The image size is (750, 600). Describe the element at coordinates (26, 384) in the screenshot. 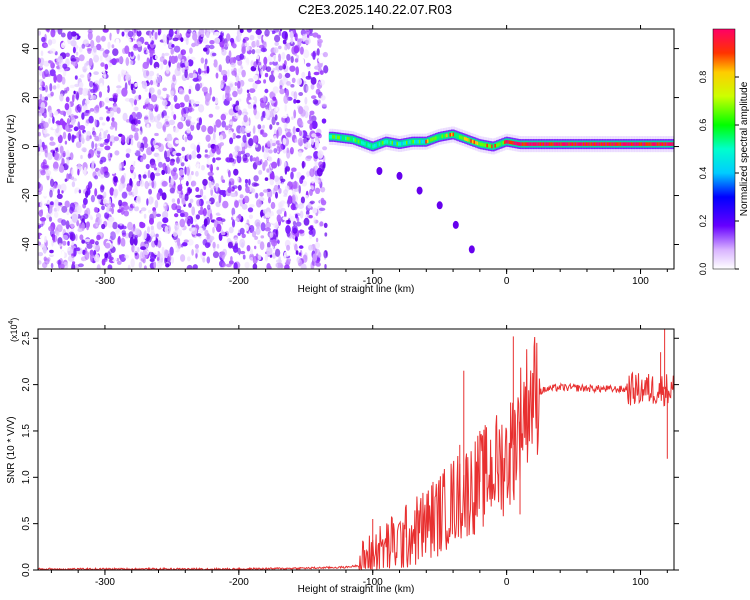

I see `y-tick-label: 2.0` at that location.